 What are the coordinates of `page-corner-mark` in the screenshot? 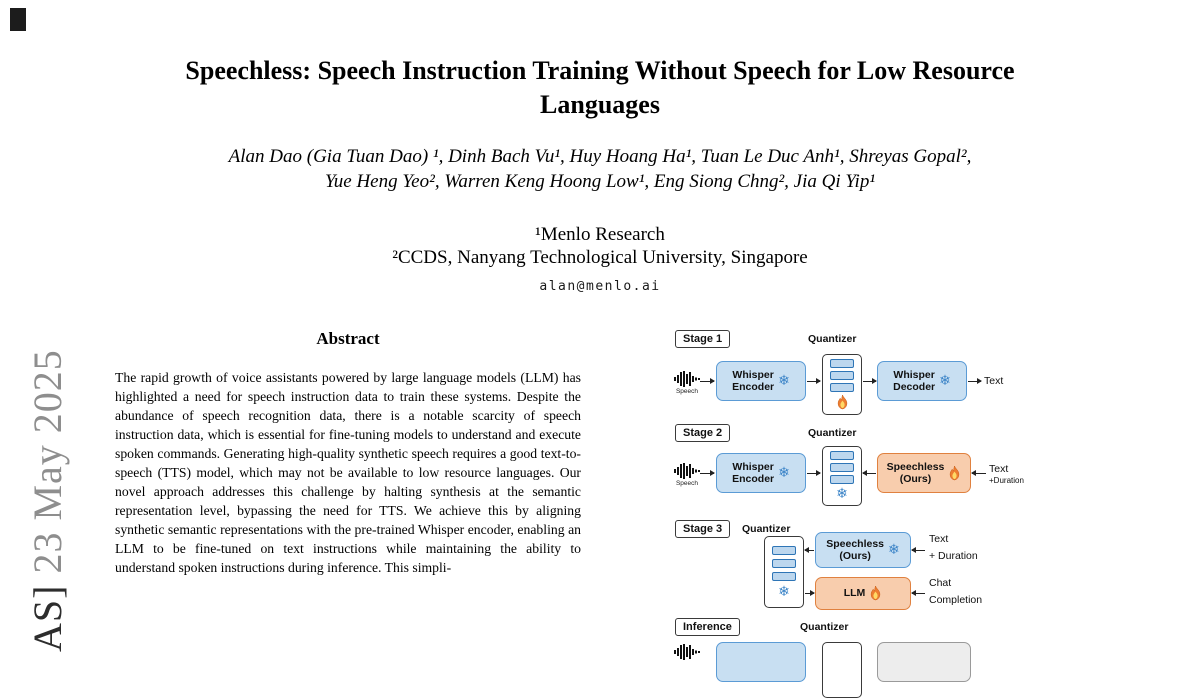 It's located at (18, 19).